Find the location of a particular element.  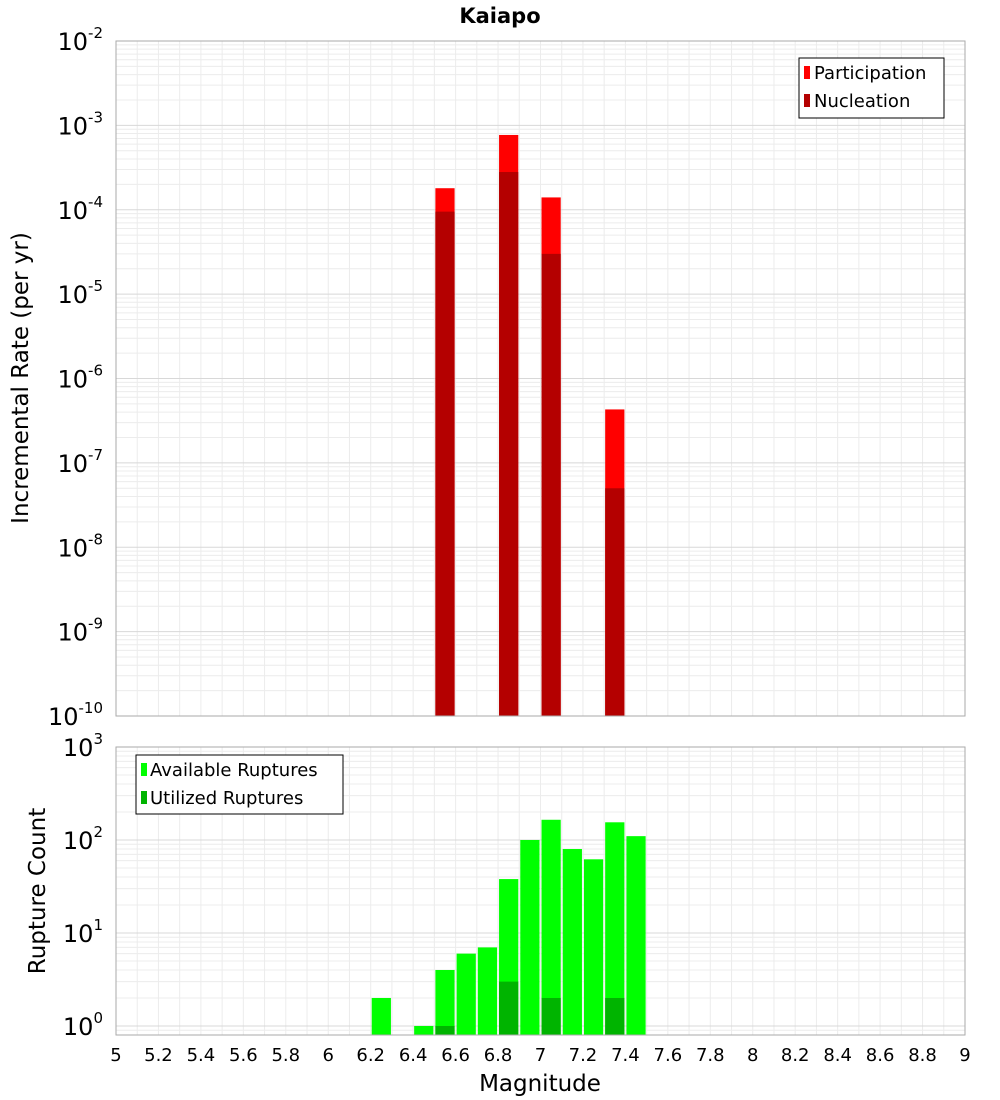

x-tick-label: 6.4 is located at coordinates (413, 1055).